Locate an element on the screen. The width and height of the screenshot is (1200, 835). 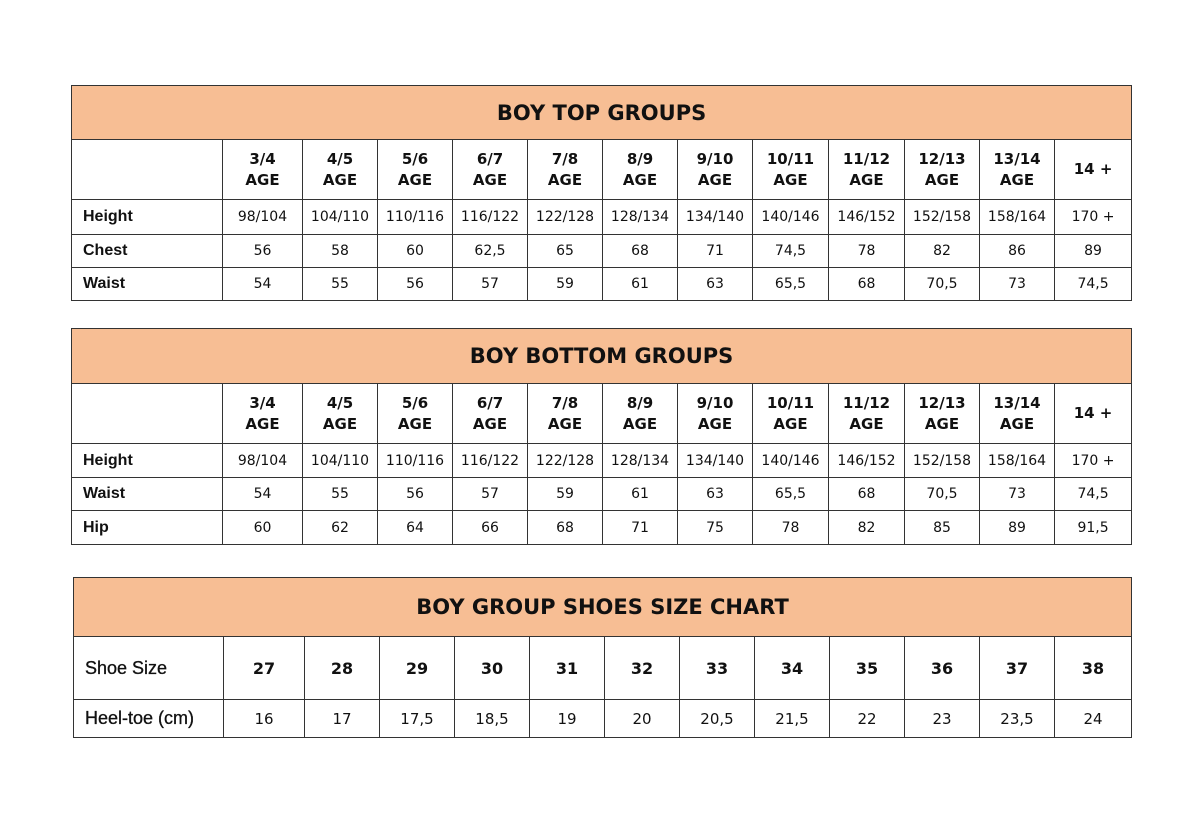
cell-value: 85 is located at coordinates (942, 527).